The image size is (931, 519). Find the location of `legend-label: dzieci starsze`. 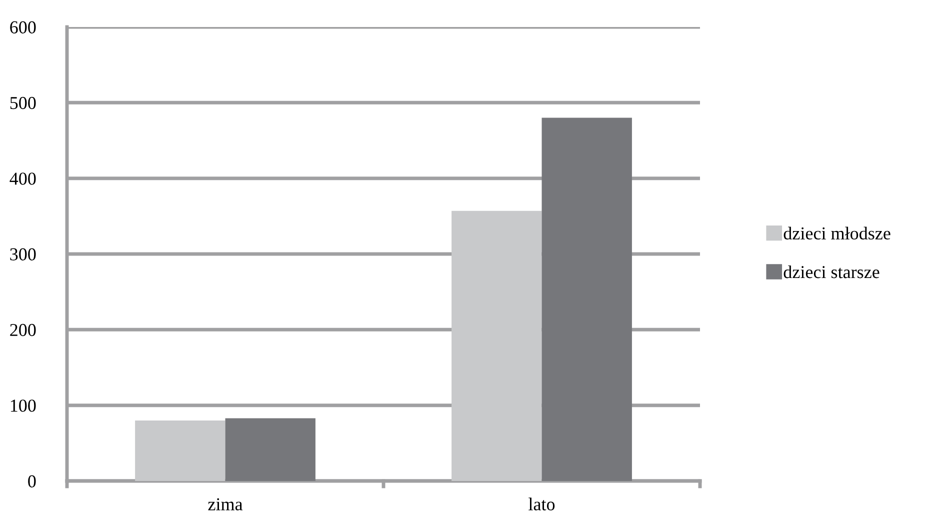

legend-label: dzieci starsze is located at coordinates (832, 271).